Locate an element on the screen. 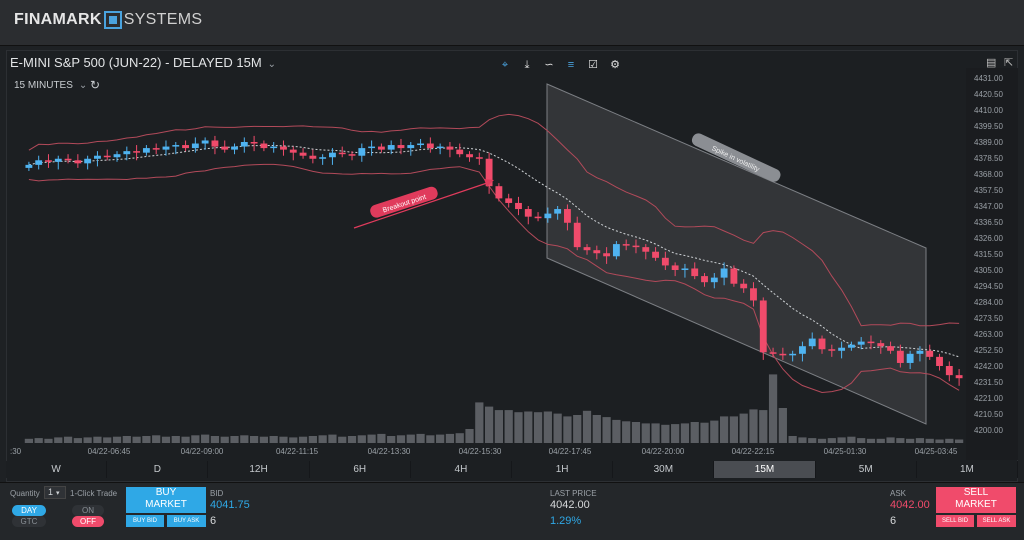  chevron-down-icon: ▾ is located at coordinates (58, 493).